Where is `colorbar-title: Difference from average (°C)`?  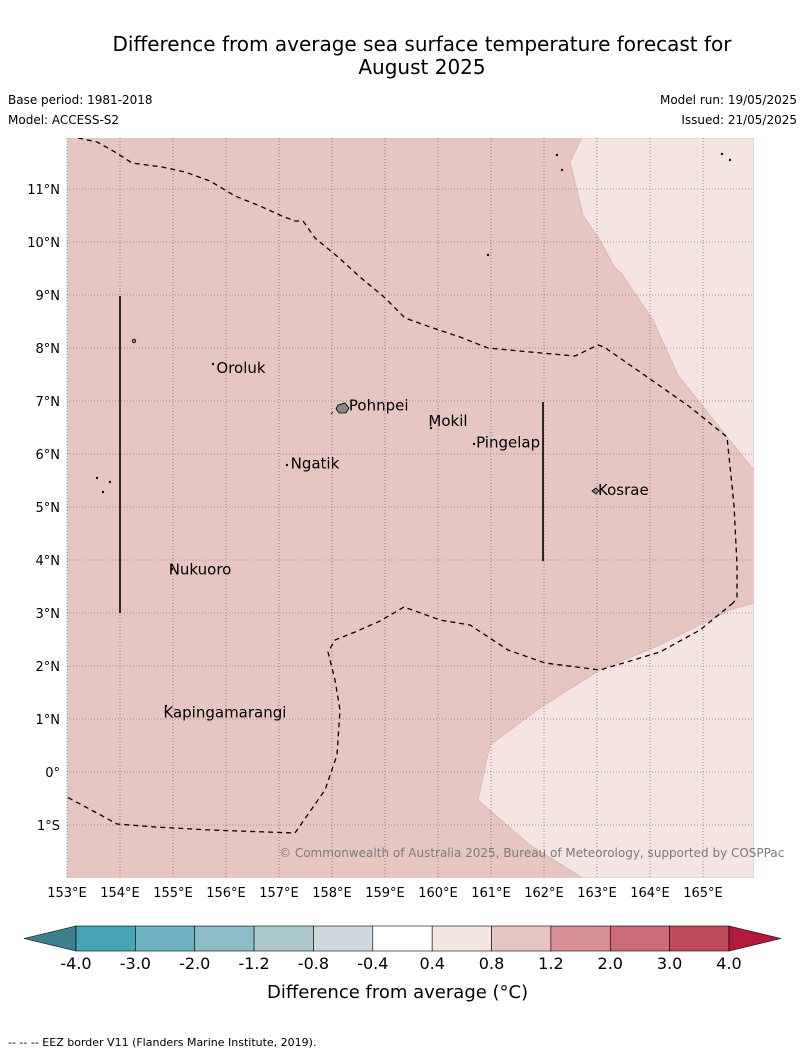 colorbar-title: Difference from average (°C) is located at coordinates (398, 992).